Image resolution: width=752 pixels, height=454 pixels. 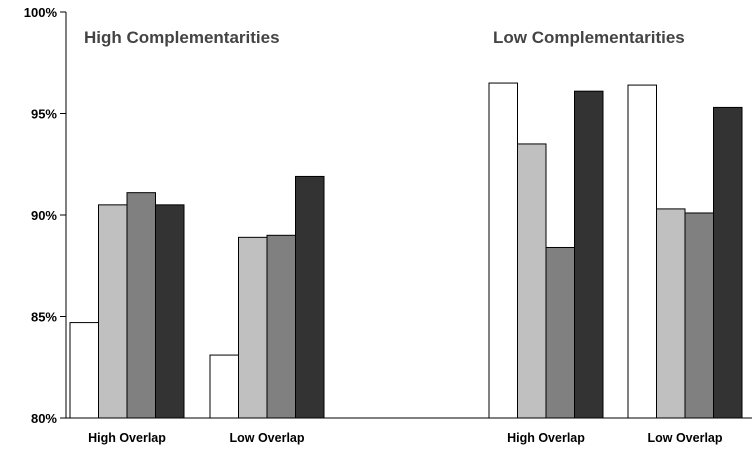 I want to click on y-tick-label: 100%, so click(x=41, y=12).